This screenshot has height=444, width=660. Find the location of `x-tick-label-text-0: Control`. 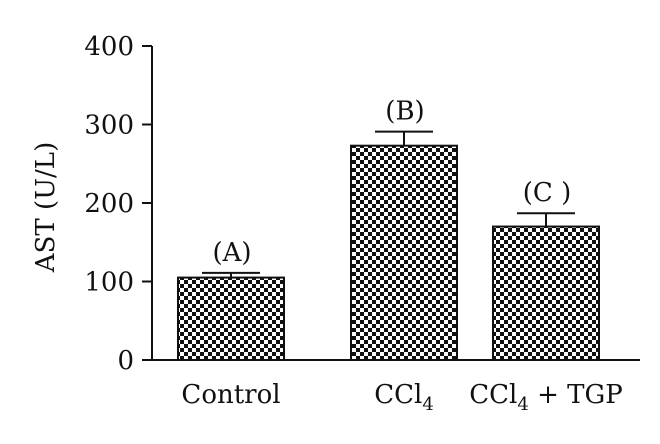

x-tick-label-text-0: Control is located at coordinates (230, 395).